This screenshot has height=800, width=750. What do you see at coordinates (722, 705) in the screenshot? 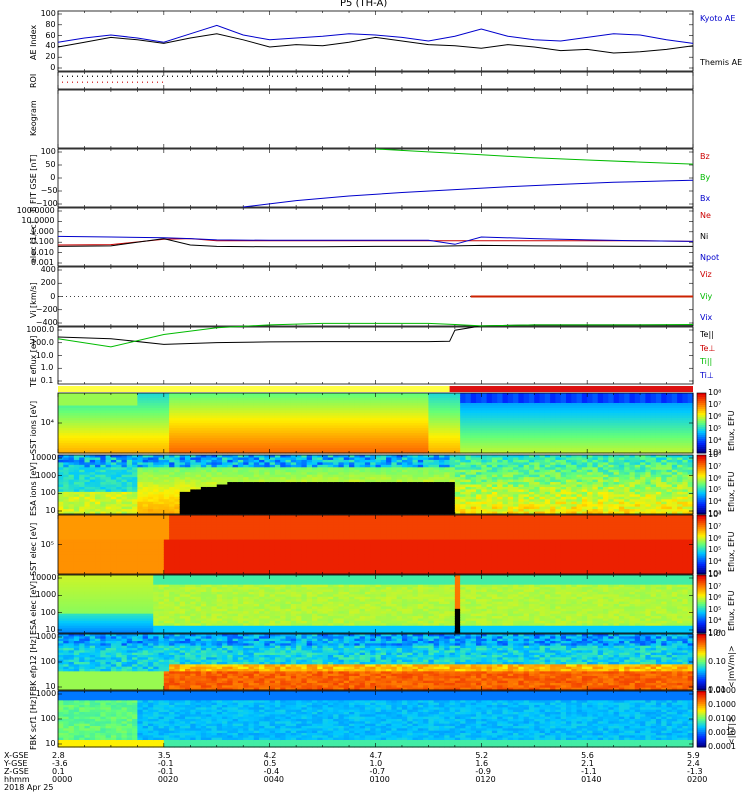
I see `colorbar-tick-label: 0.1000` at bounding box center [722, 705].